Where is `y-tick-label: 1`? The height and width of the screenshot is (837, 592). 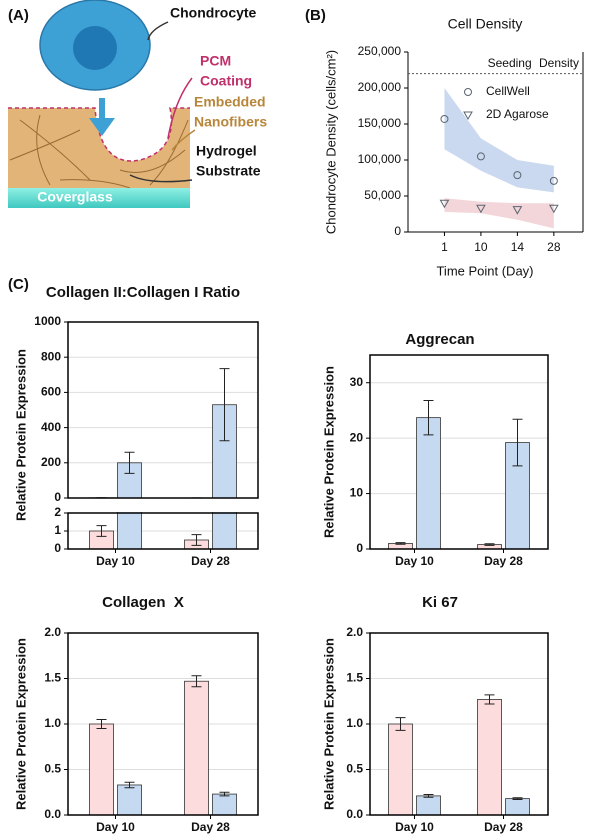
y-tick-label: 1 is located at coordinates (57, 530).